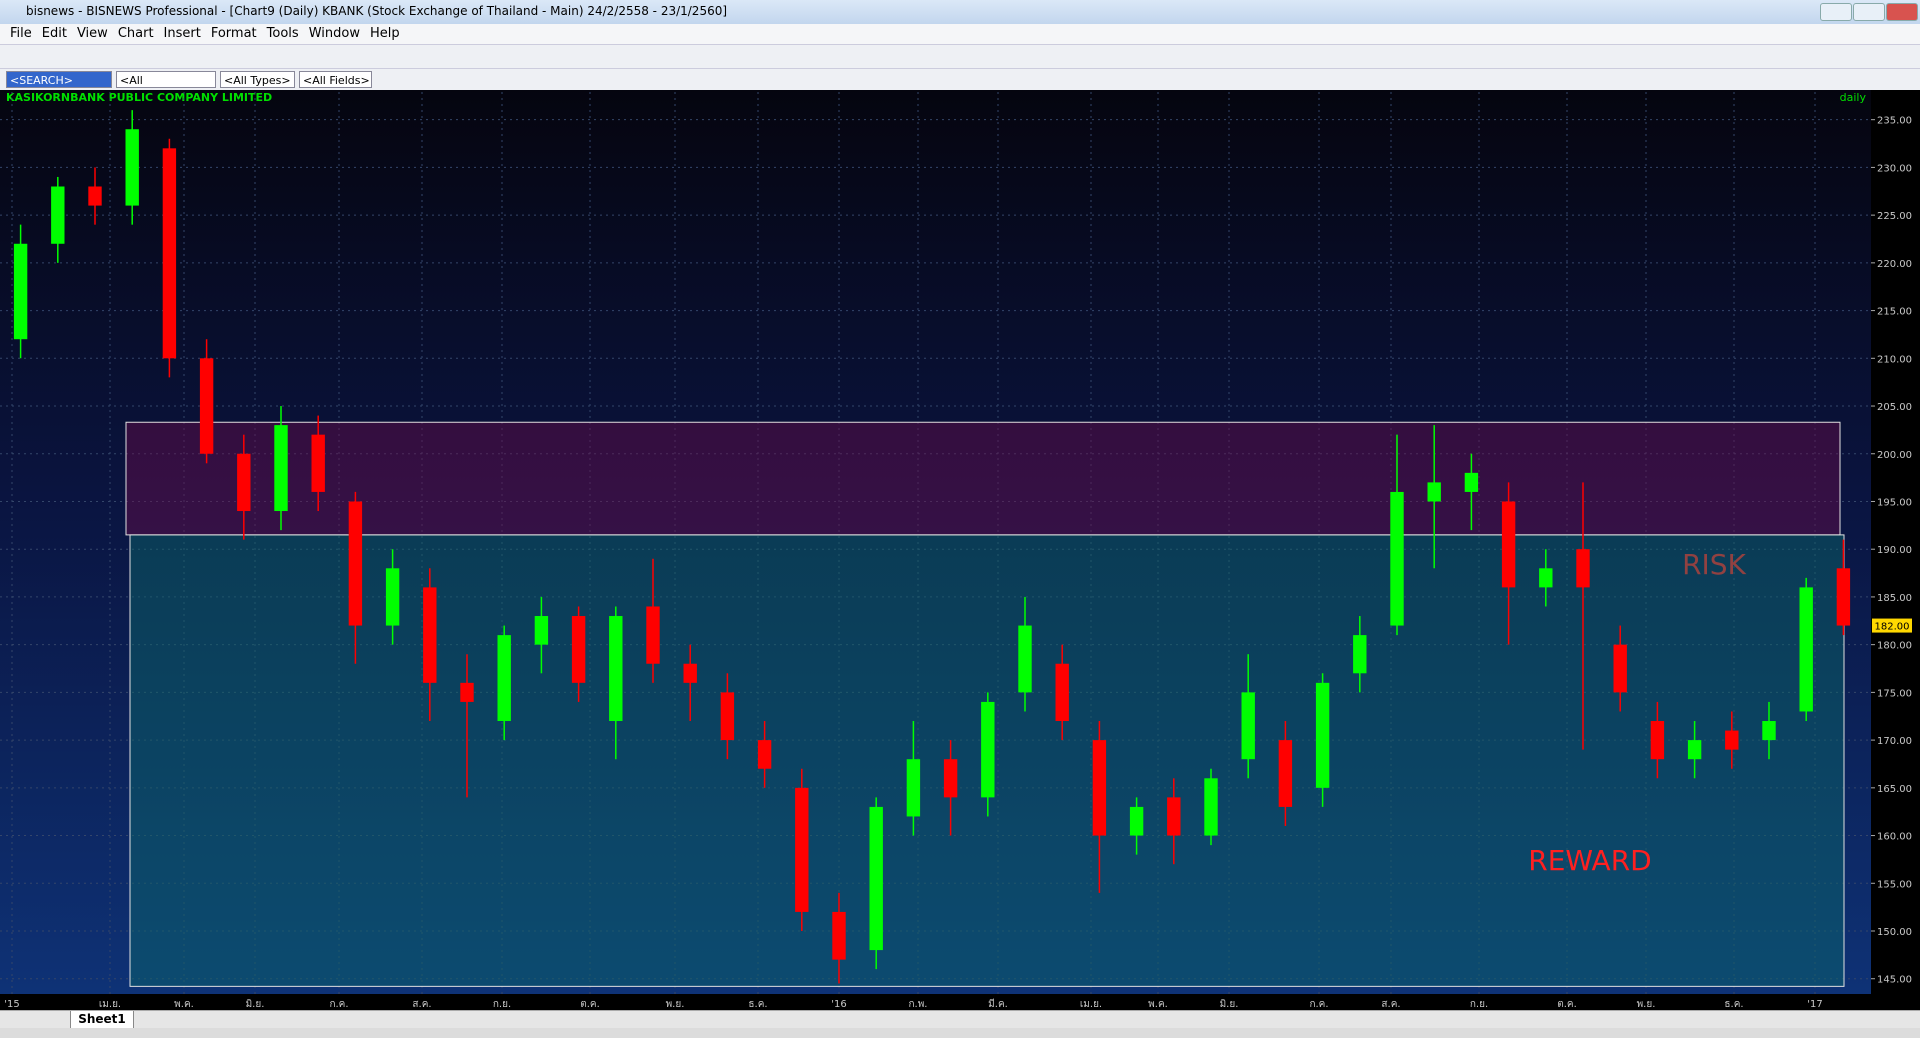 The image size is (1920, 1038). What do you see at coordinates (1894, 741) in the screenshot?
I see `y-tick-label: 170.00` at bounding box center [1894, 741].